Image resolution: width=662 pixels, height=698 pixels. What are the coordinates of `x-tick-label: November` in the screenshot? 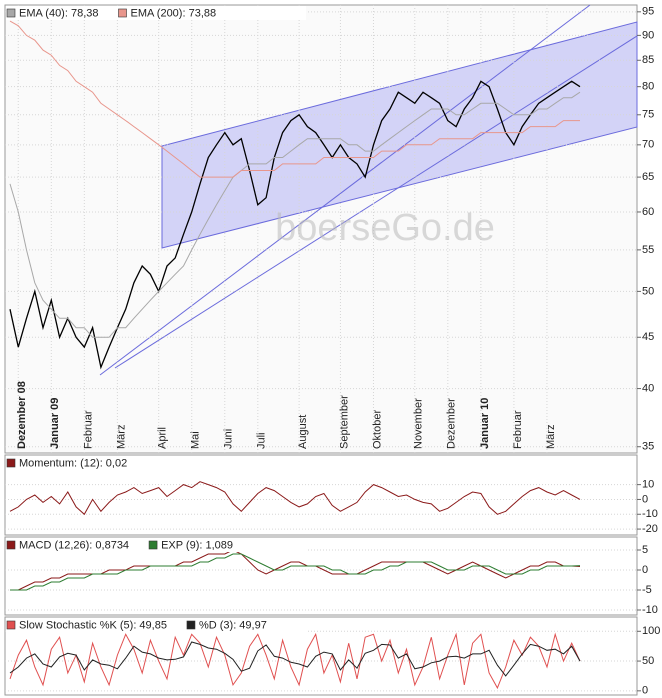 It's located at (419, 423).